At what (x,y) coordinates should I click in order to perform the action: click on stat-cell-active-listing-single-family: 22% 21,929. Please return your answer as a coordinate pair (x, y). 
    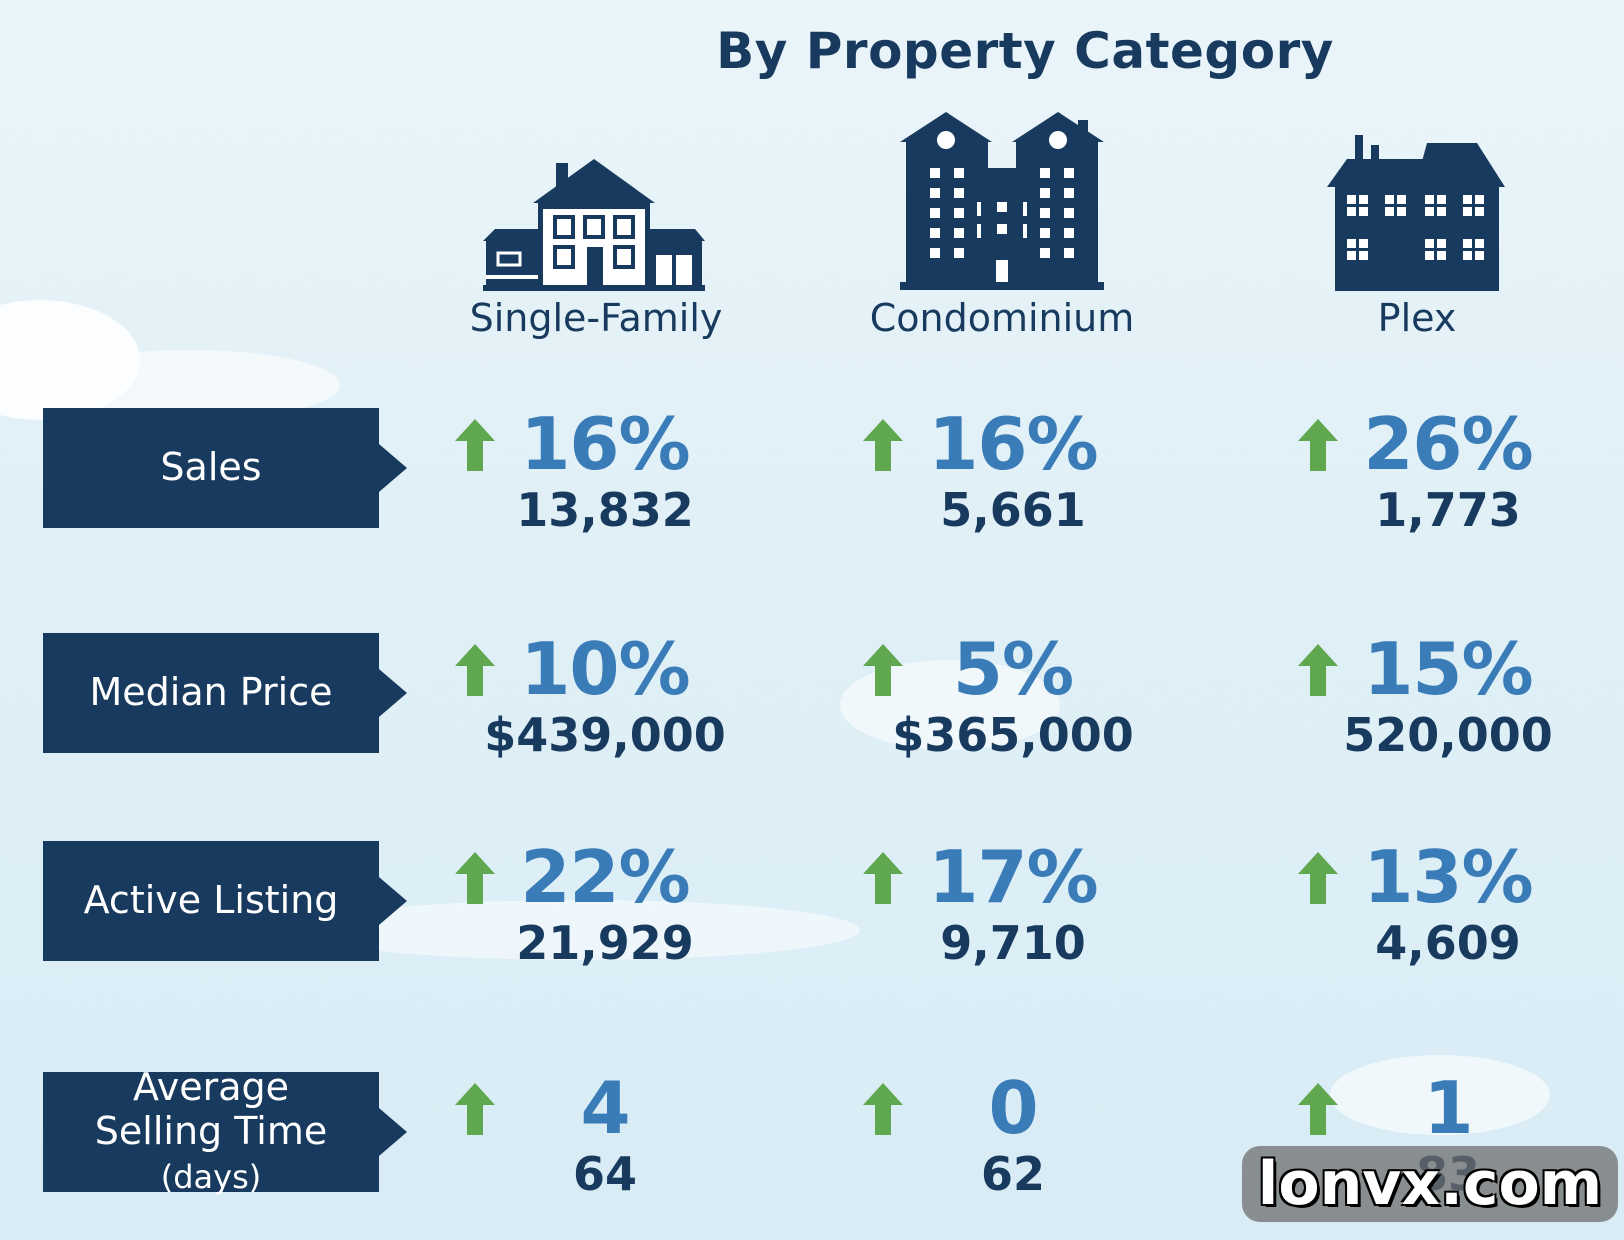
    Looking at the image, I should click on (620, 913).